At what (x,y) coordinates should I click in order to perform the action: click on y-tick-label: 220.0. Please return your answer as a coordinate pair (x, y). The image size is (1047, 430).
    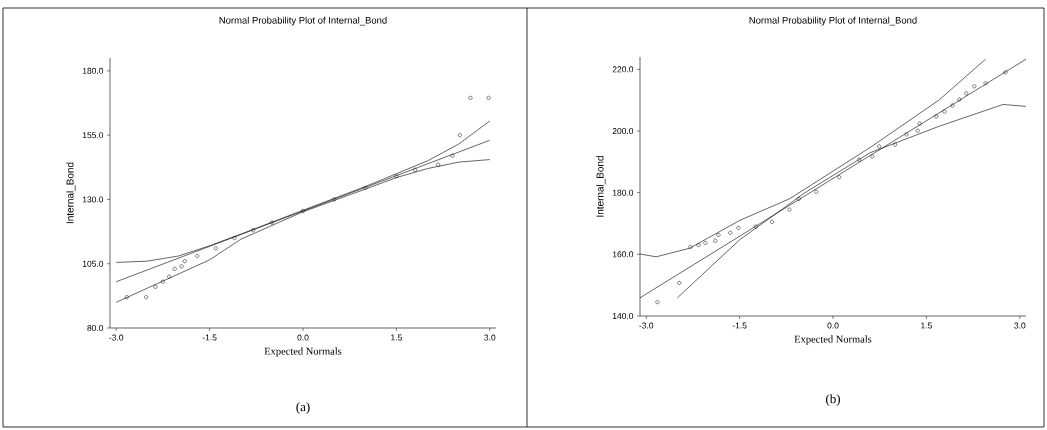
    Looking at the image, I should click on (623, 69).